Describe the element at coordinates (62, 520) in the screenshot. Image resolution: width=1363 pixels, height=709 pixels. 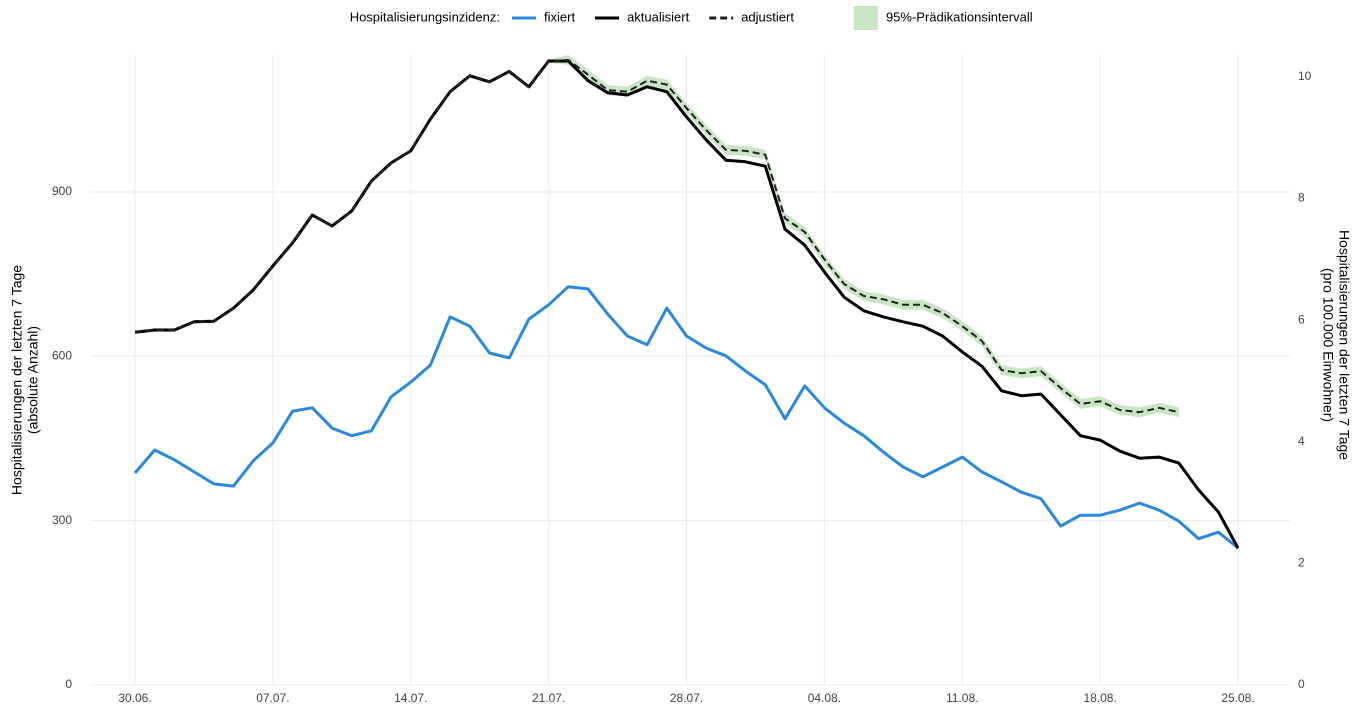
I see `y-tick-label: 300` at that location.